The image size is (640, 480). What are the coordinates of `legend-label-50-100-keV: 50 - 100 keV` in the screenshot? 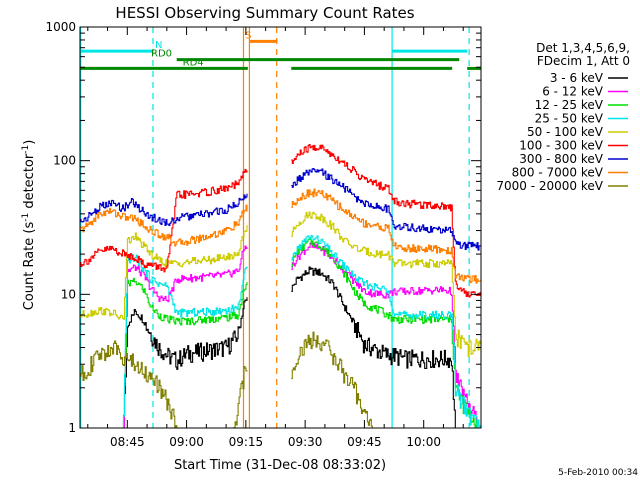 It's located at (565, 132).